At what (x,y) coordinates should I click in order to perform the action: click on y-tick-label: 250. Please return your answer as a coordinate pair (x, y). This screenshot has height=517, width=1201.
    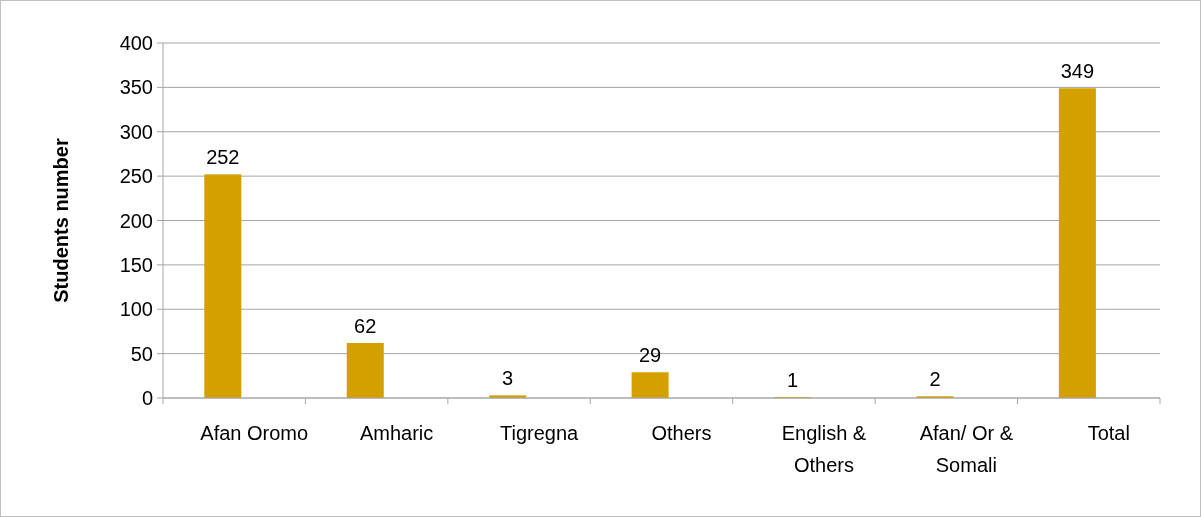
    Looking at the image, I should click on (136, 176).